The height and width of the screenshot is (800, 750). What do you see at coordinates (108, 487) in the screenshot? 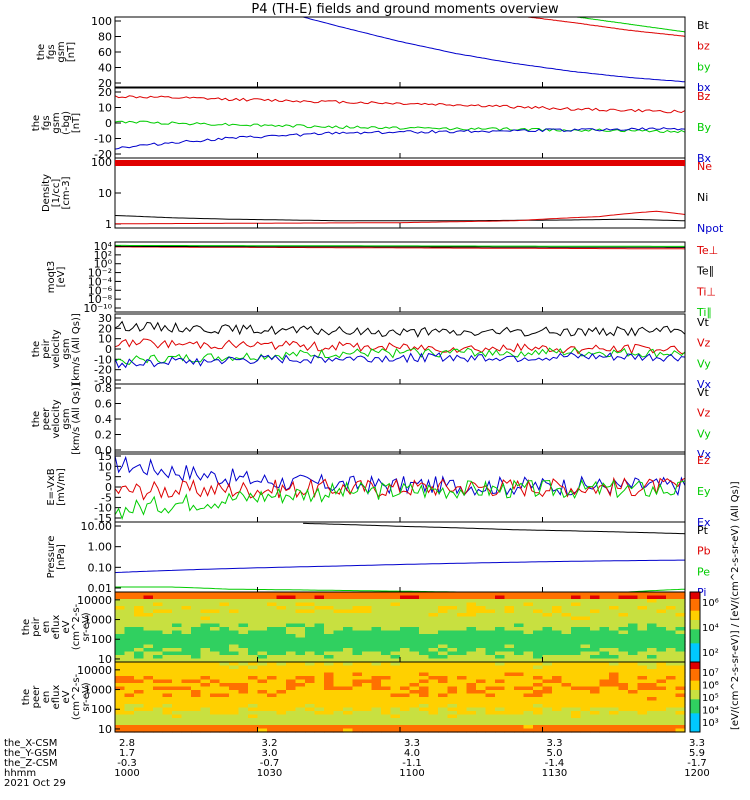
I see `y-tick-label: 0` at bounding box center [108, 487].